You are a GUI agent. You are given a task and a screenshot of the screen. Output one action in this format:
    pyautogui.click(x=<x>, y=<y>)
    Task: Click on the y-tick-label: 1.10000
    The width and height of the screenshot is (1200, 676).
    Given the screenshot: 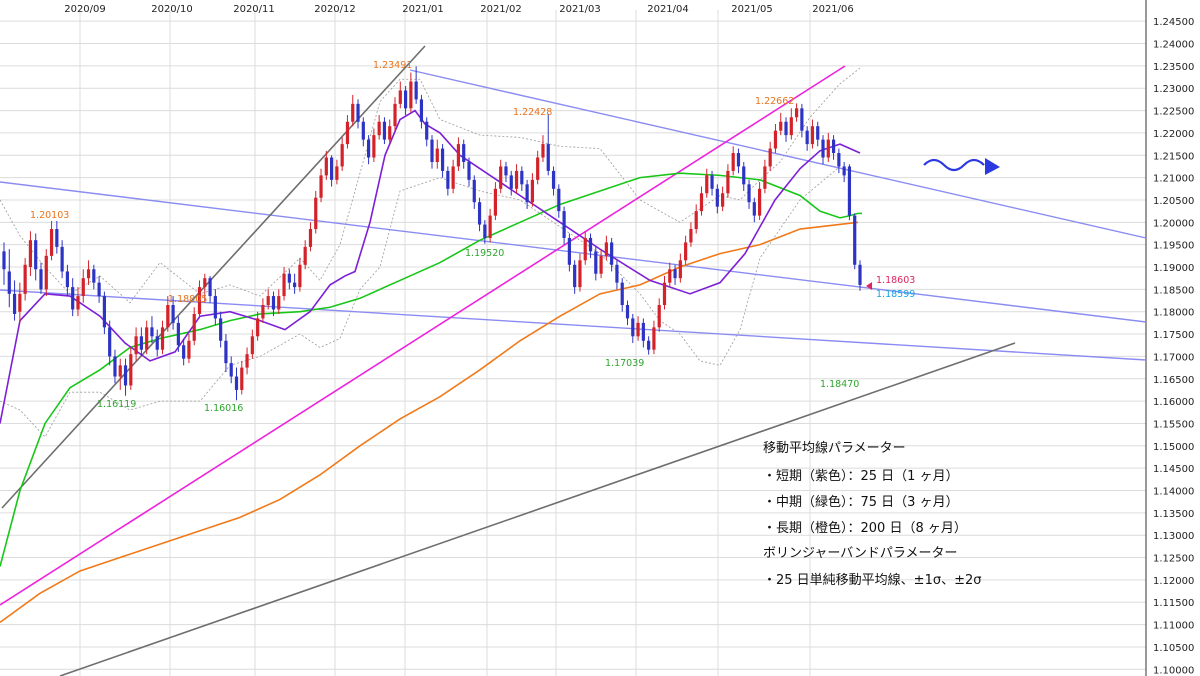 What is the action you would take?
    pyautogui.click(x=1173, y=670)
    